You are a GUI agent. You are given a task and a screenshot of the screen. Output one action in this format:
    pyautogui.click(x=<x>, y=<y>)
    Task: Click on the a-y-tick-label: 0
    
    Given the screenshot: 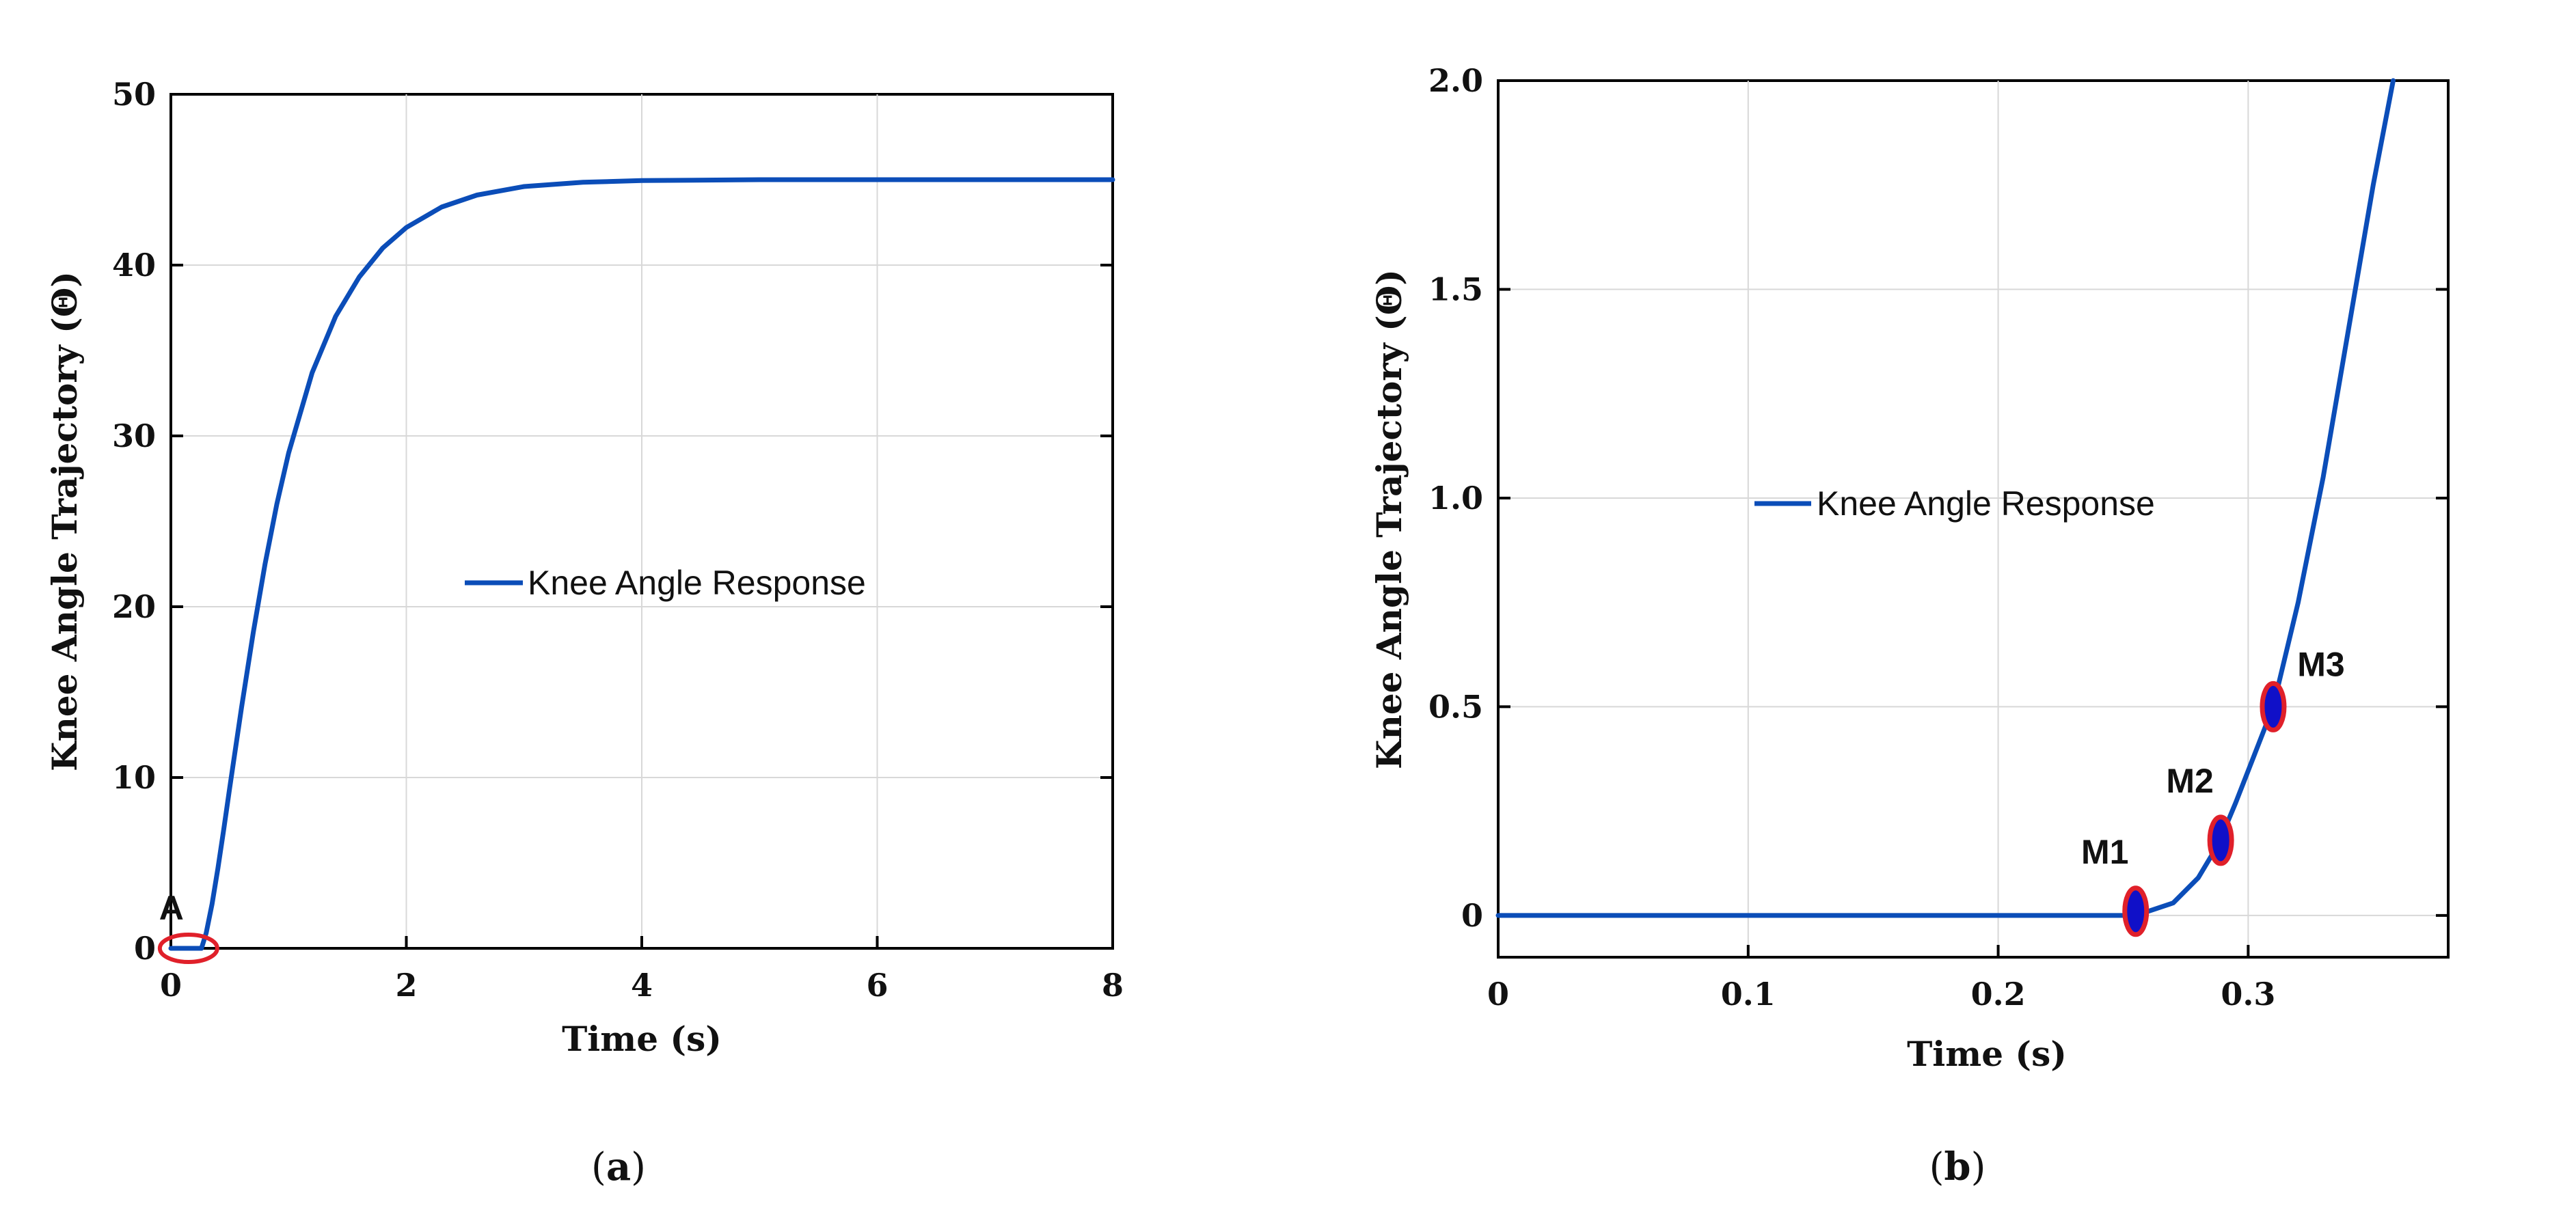 What is the action you would take?
    pyautogui.click(x=145, y=948)
    